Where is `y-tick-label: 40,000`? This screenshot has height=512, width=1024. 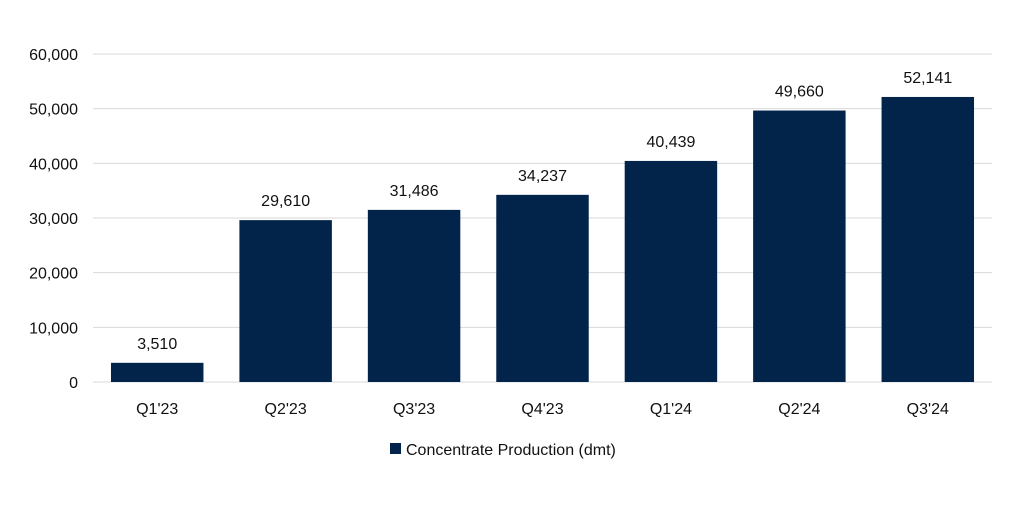 y-tick-label: 40,000 is located at coordinates (53, 164).